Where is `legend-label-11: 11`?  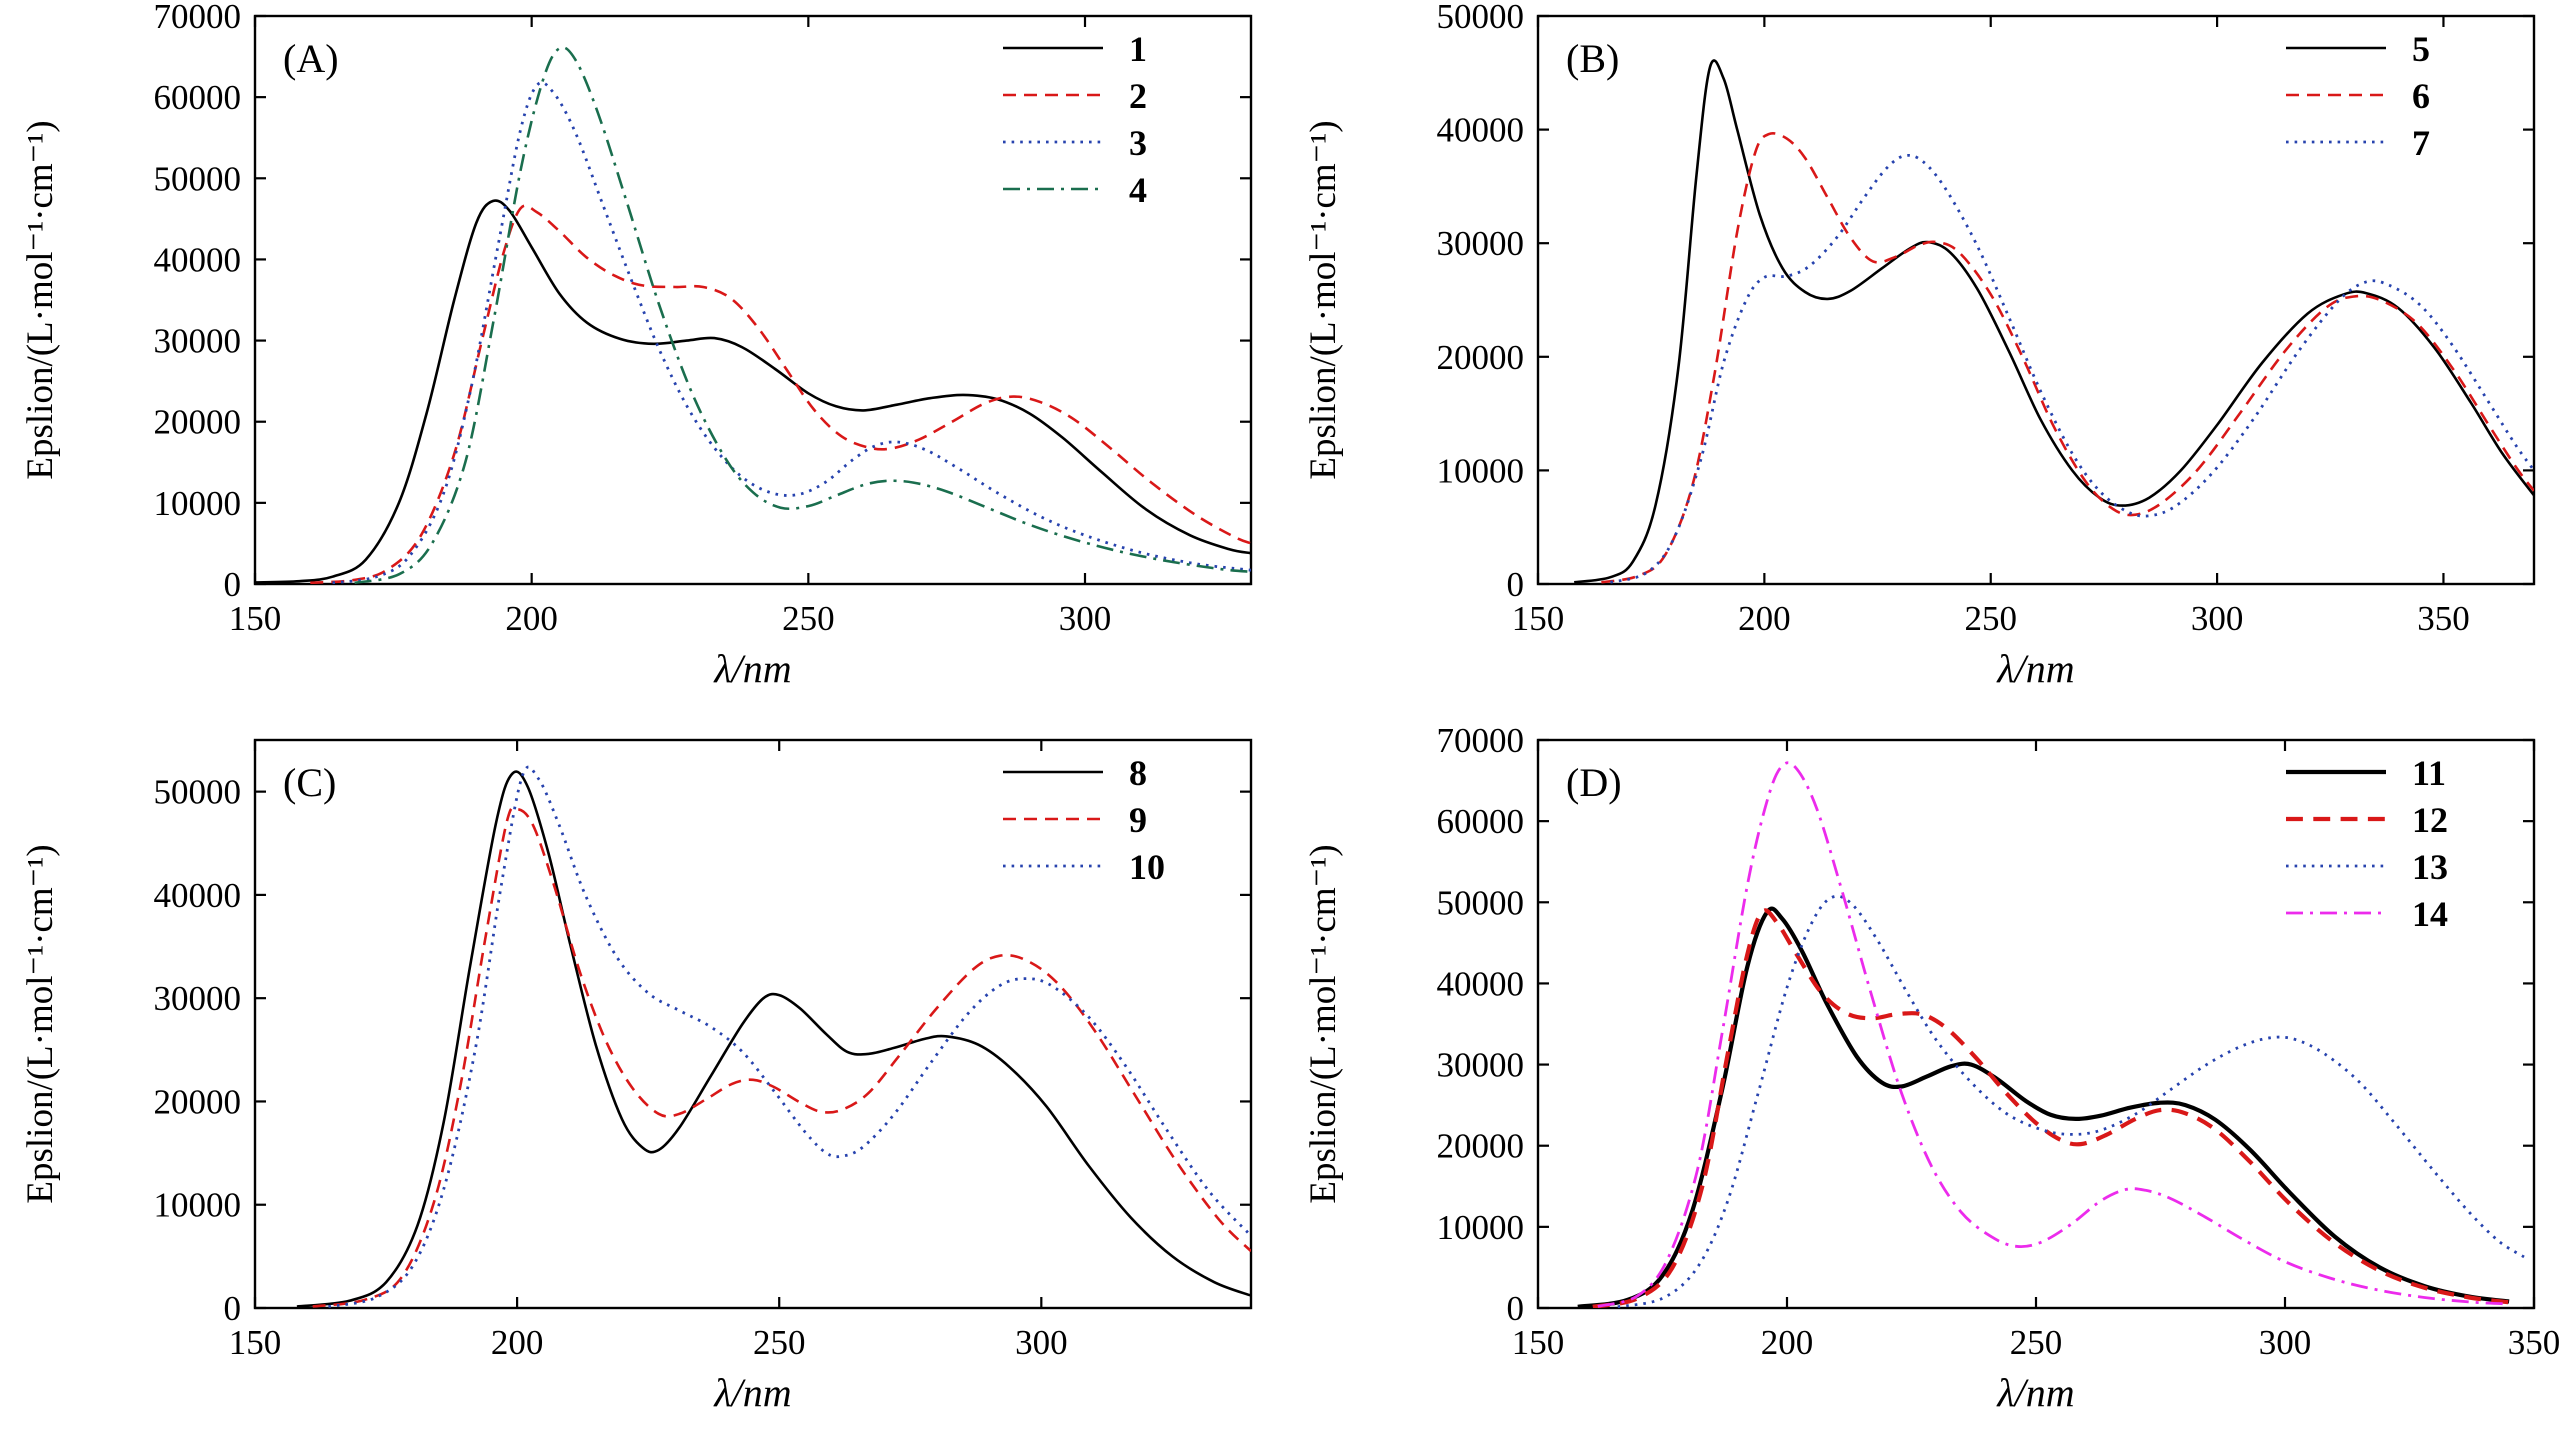 legend-label-11: 11 is located at coordinates (2429, 773).